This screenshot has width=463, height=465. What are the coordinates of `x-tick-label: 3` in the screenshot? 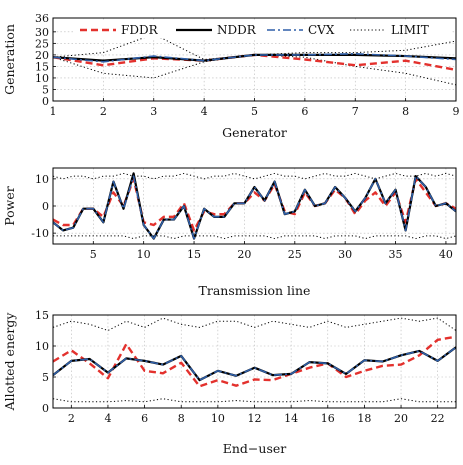 It's located at (153, 111).